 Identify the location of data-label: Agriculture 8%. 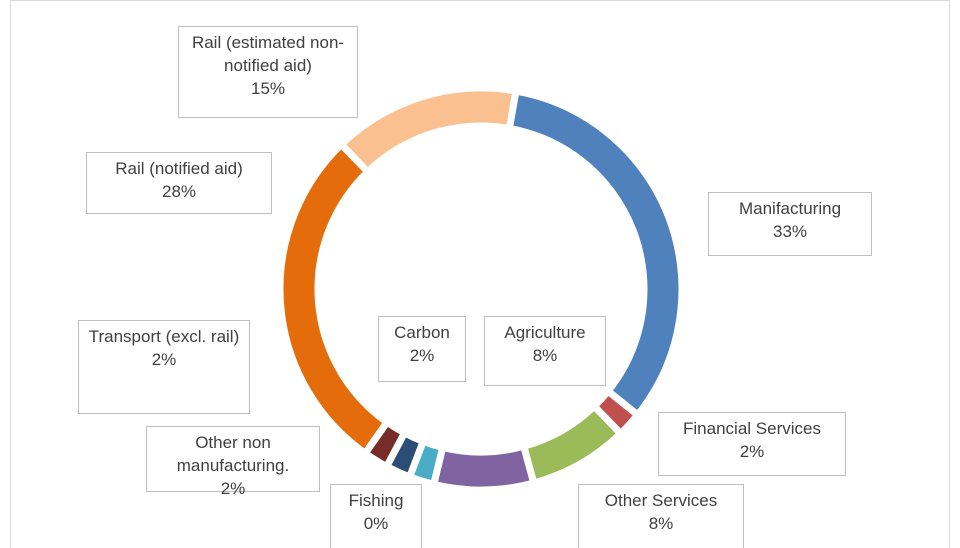
(545, 351).